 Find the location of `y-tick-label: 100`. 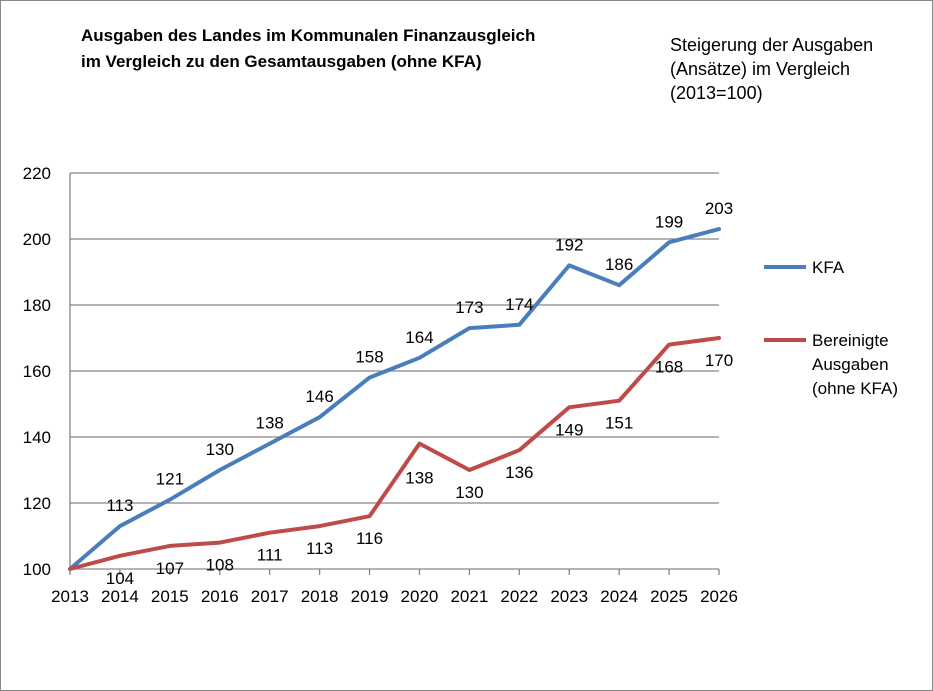

y-tick-label: 100 is located at coordinates (37, 569).